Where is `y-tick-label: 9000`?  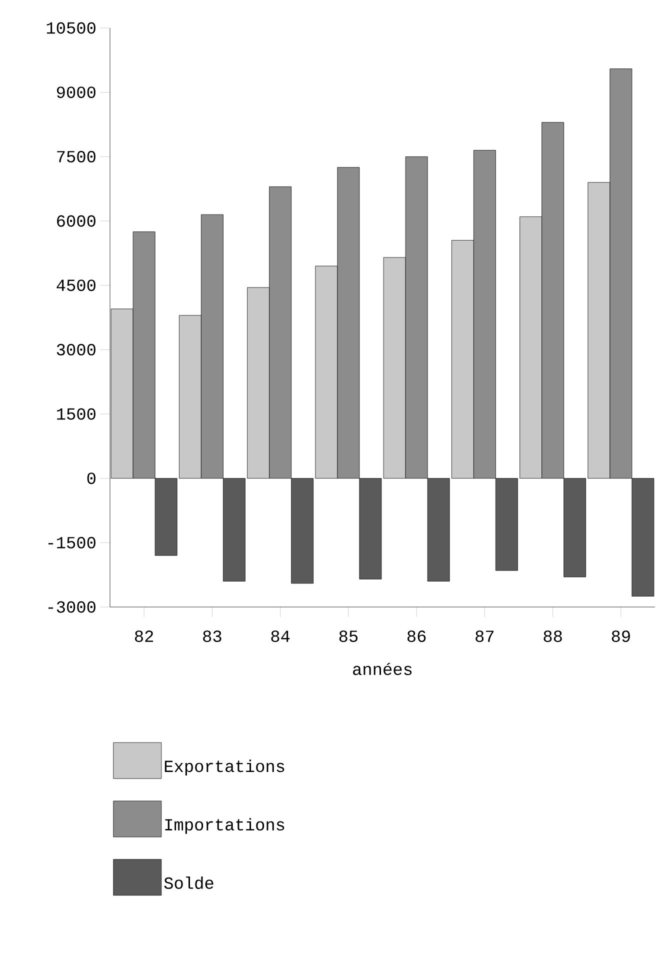
y-tick-label: 9000 is located at coordinates (76, 92).